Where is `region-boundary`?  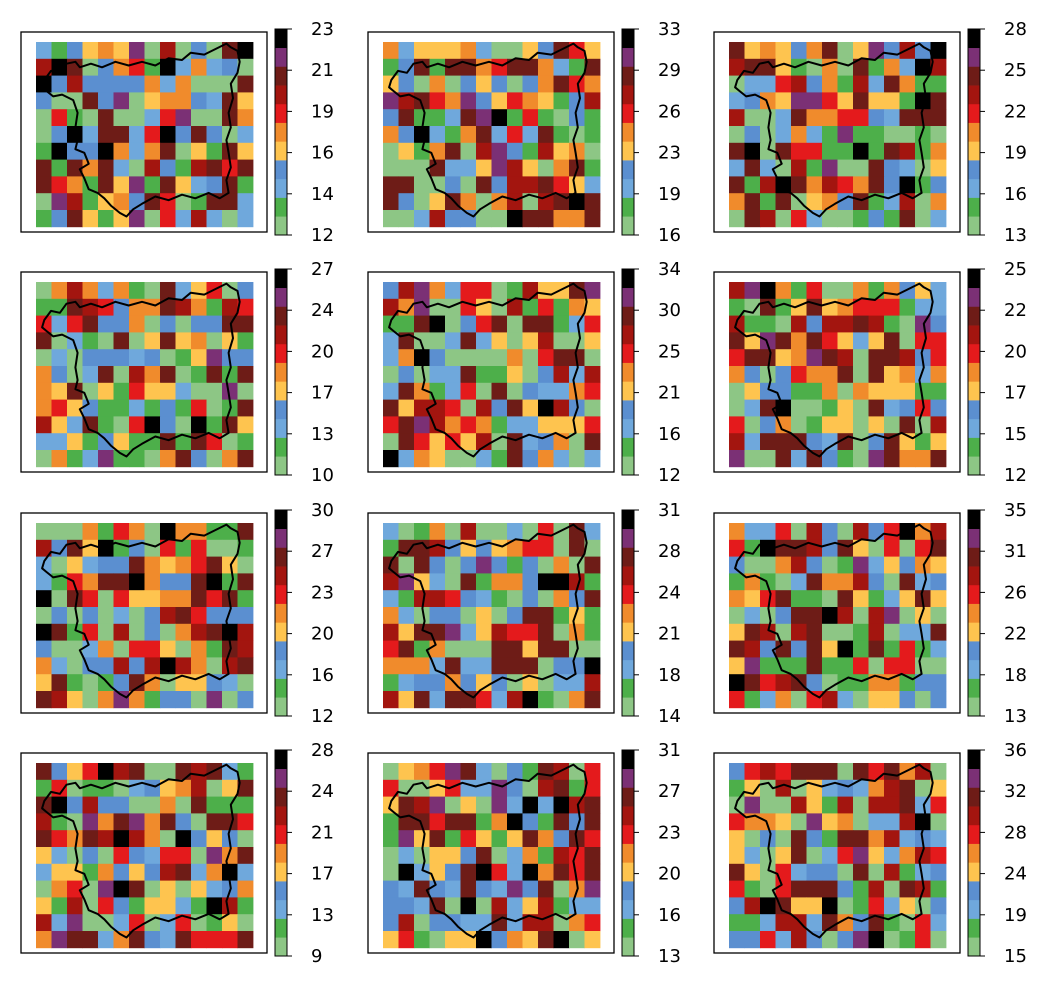
region-boundary is located at coordinates (834, 370).